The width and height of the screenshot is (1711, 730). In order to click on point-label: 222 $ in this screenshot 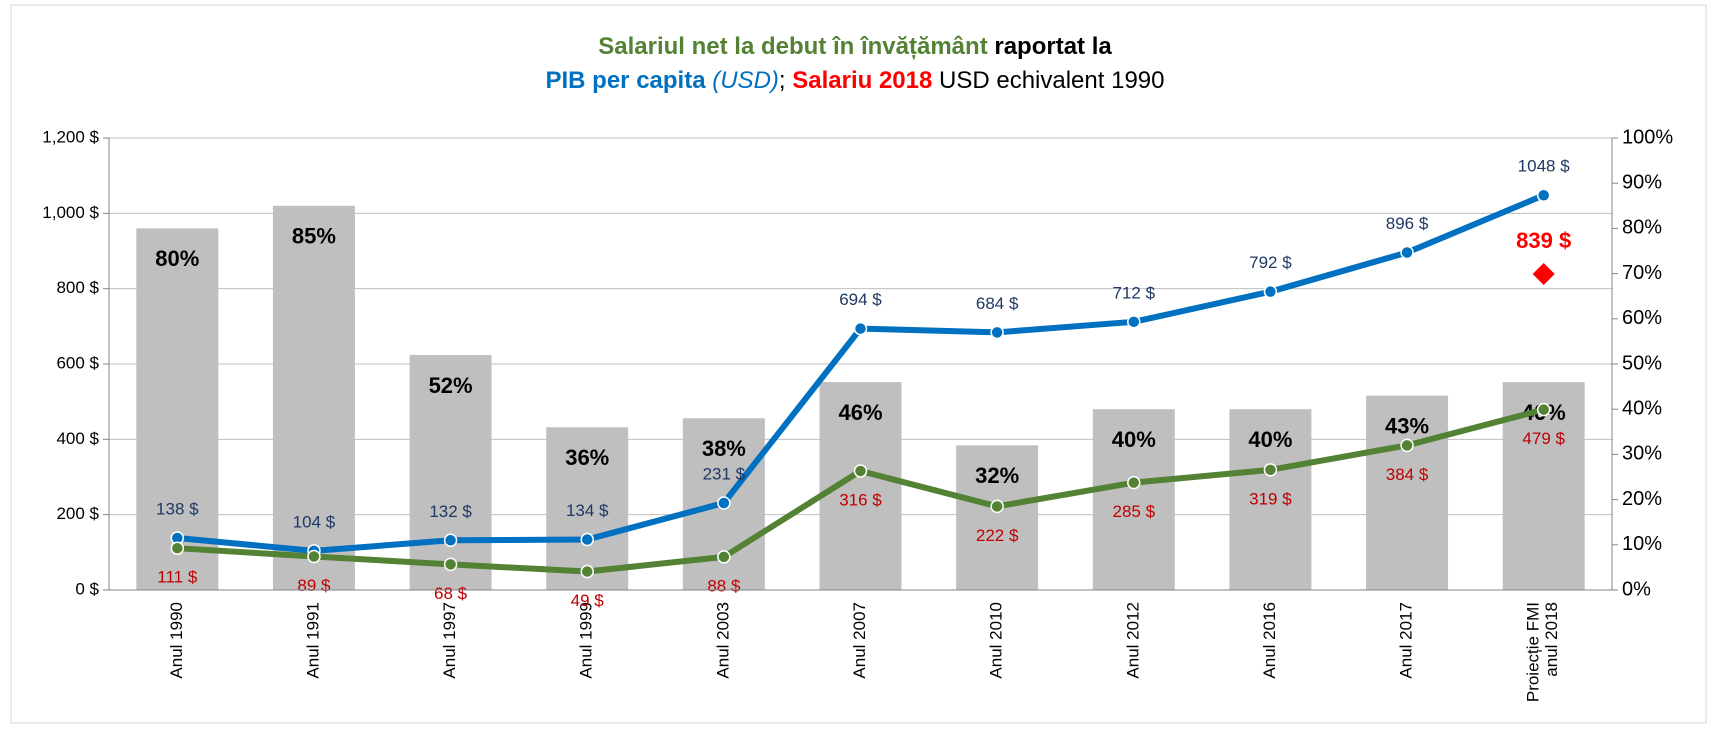, I will do `click(997, 535)`.